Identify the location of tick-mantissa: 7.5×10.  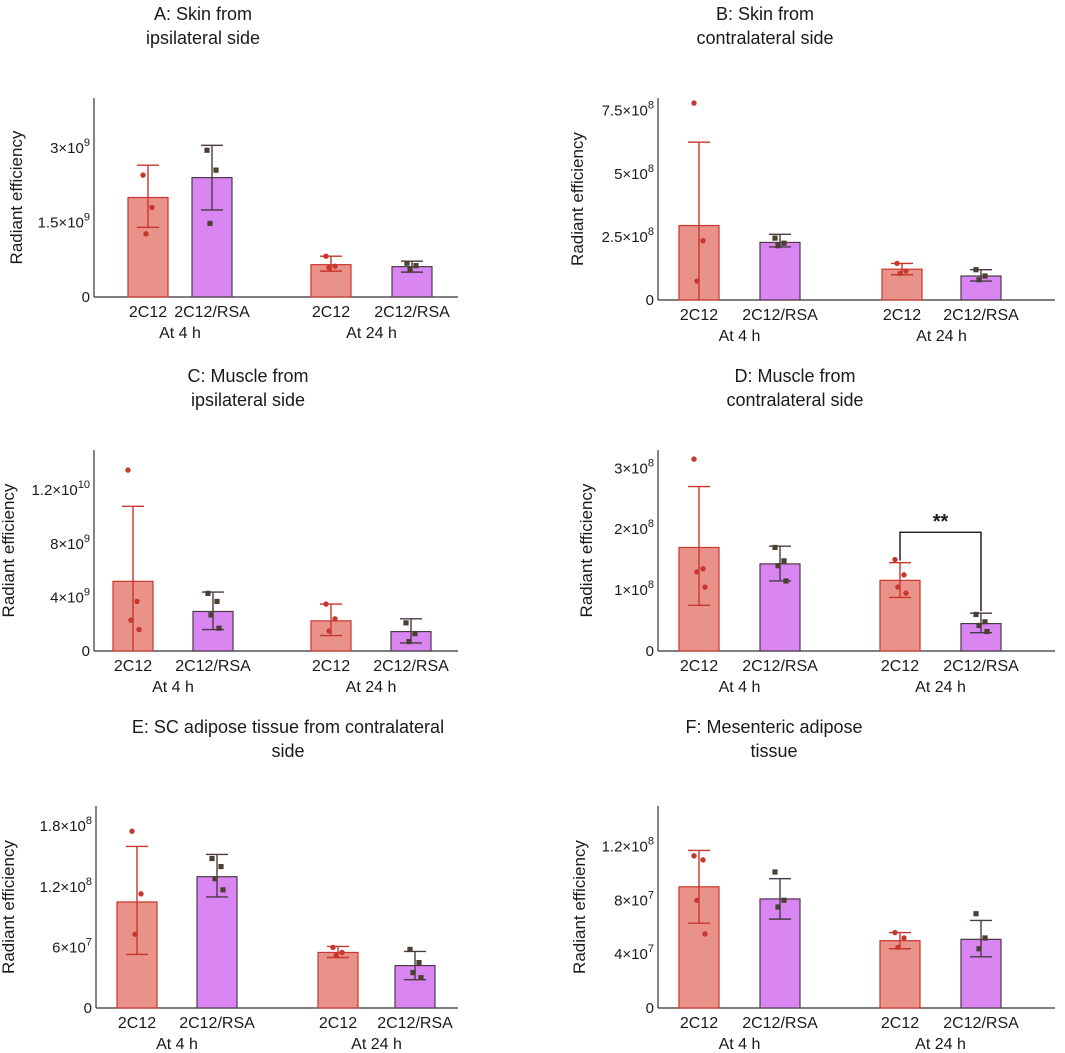
(625, 111).